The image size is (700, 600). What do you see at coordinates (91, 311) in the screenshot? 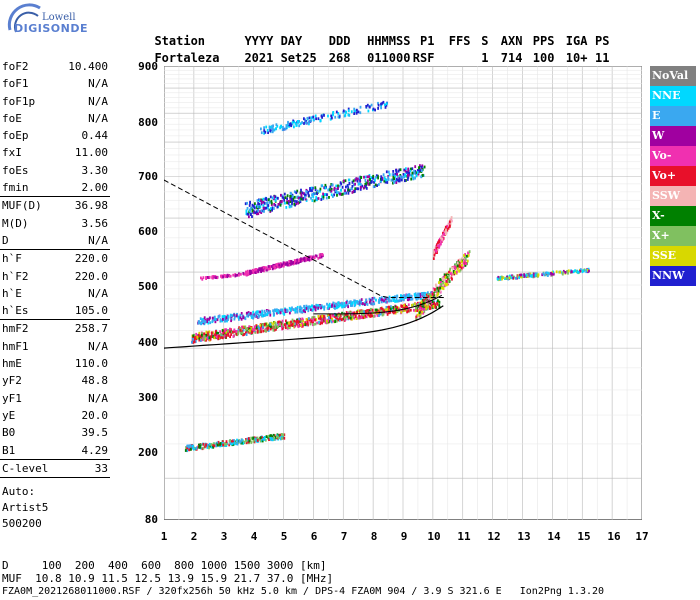
I see `param-value: 105.0` at bounding box center [91, 311].